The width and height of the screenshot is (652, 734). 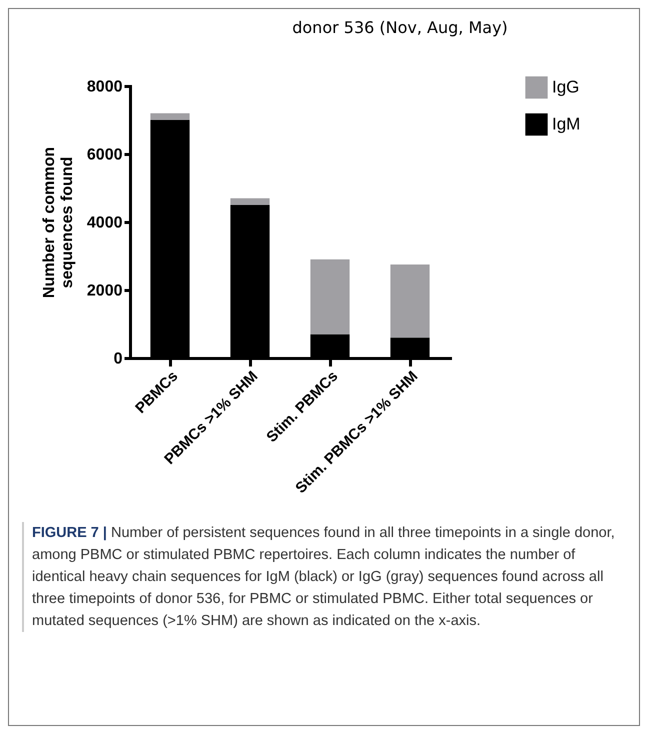 I want to click on y-axis-title: Number of common sequences found, so click(x=58, y=222).